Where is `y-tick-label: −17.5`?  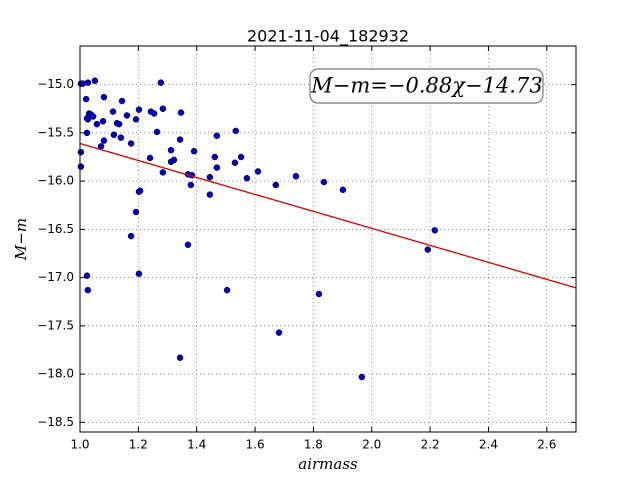 y-tick-label: −17.5 is located at coordinates (55, 325).